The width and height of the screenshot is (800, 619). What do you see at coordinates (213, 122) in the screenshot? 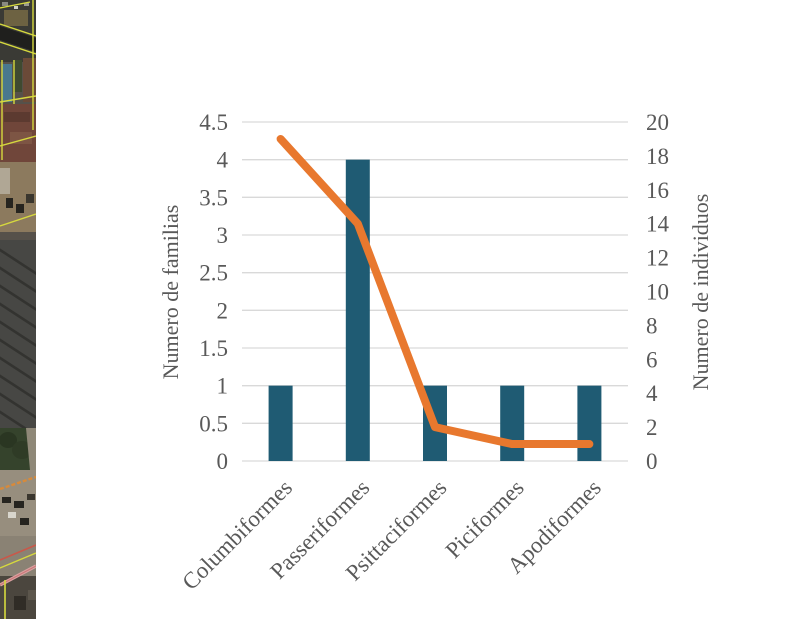
I see `left-axis-tick-label: 4.5` at bounding box center [213, 122].